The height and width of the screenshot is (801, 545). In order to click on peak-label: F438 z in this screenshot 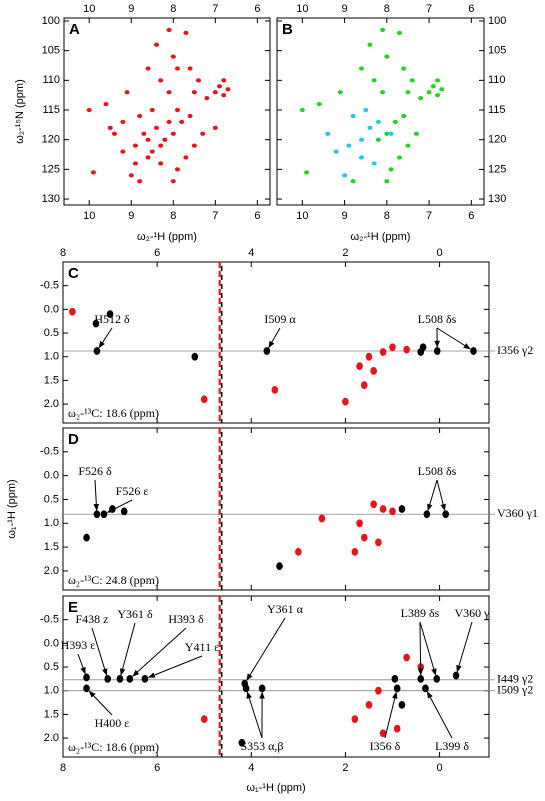, I will do `click(92, 619)`.